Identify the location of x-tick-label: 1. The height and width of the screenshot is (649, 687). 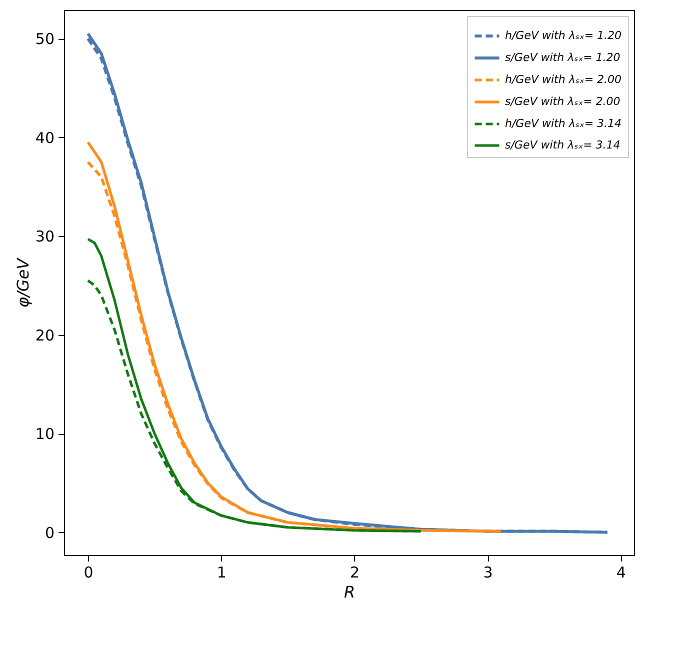
(221, 573).